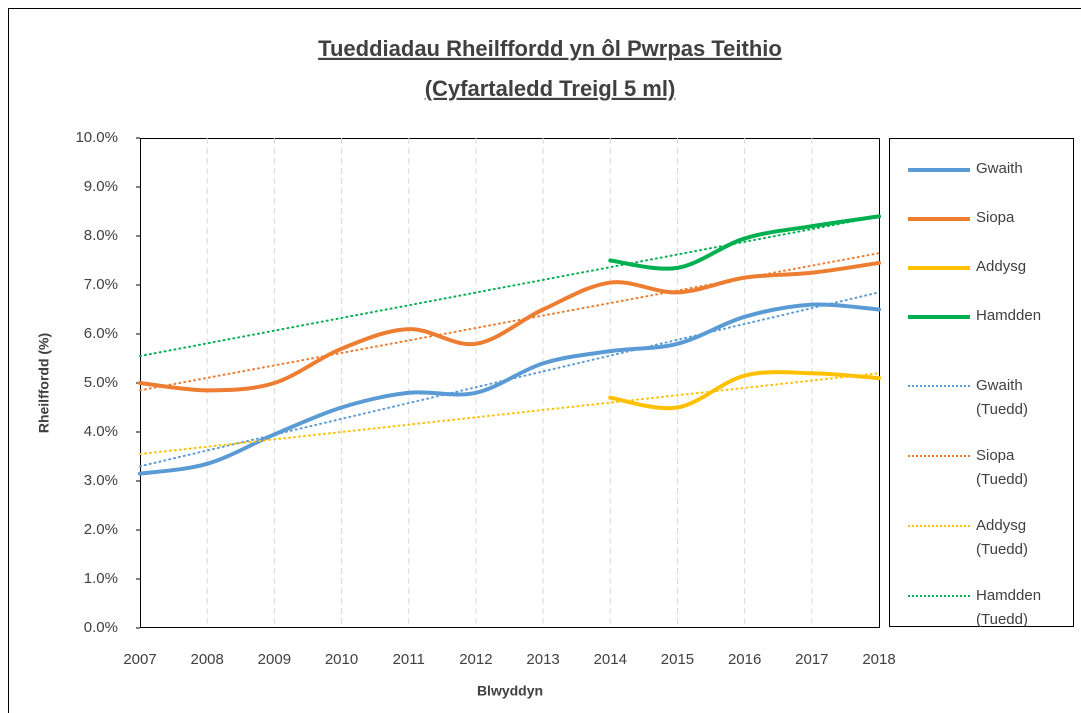 The width and height of the screenshot is (1081, 713). Describe the element at coordinates (409, 659) in the screenshot. I see `x-tick-label: 2011` at that location.